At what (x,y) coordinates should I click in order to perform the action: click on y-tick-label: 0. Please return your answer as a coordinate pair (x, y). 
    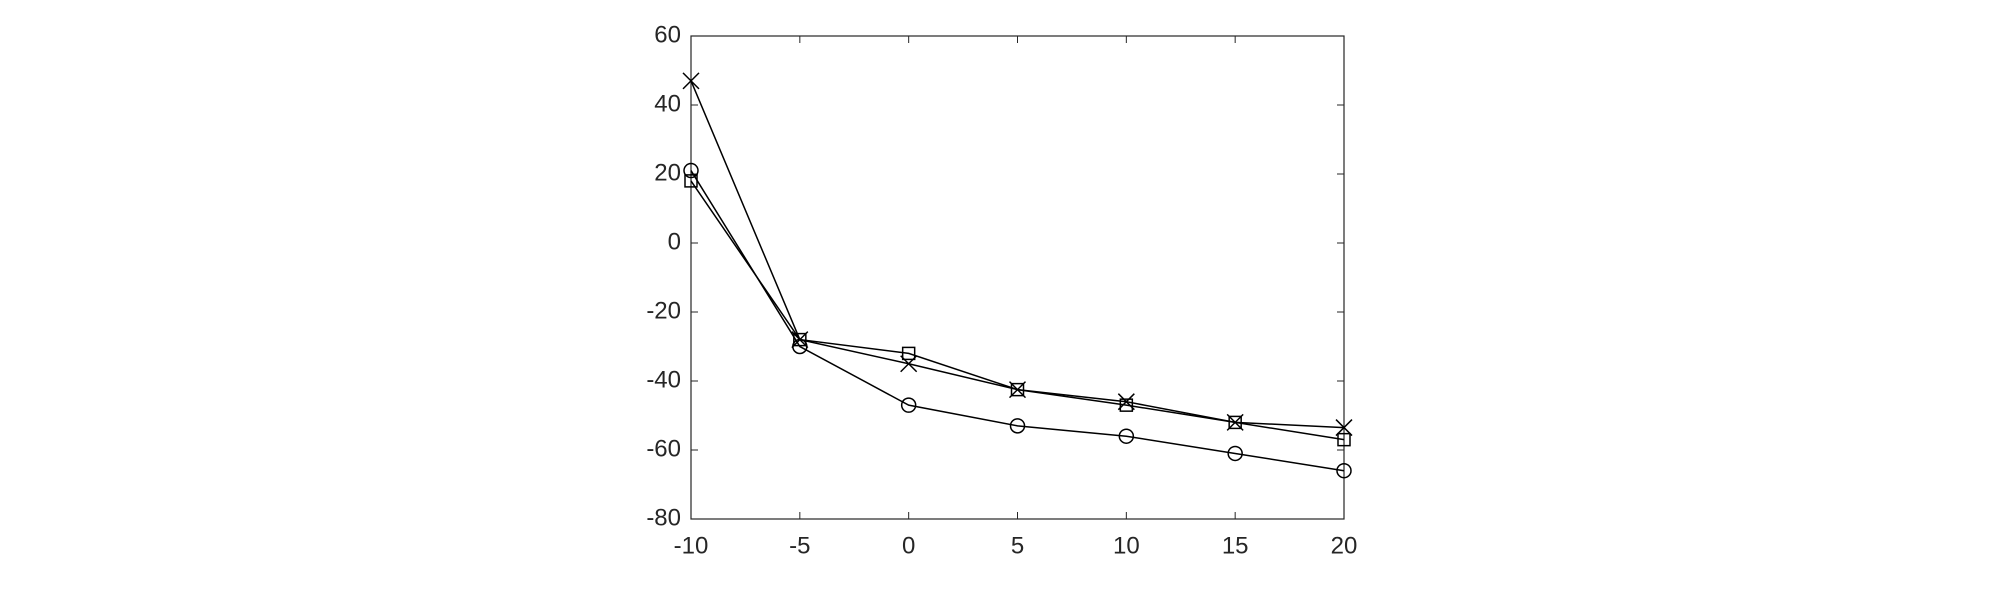
    Looking at the image, I should click on (674, 241).